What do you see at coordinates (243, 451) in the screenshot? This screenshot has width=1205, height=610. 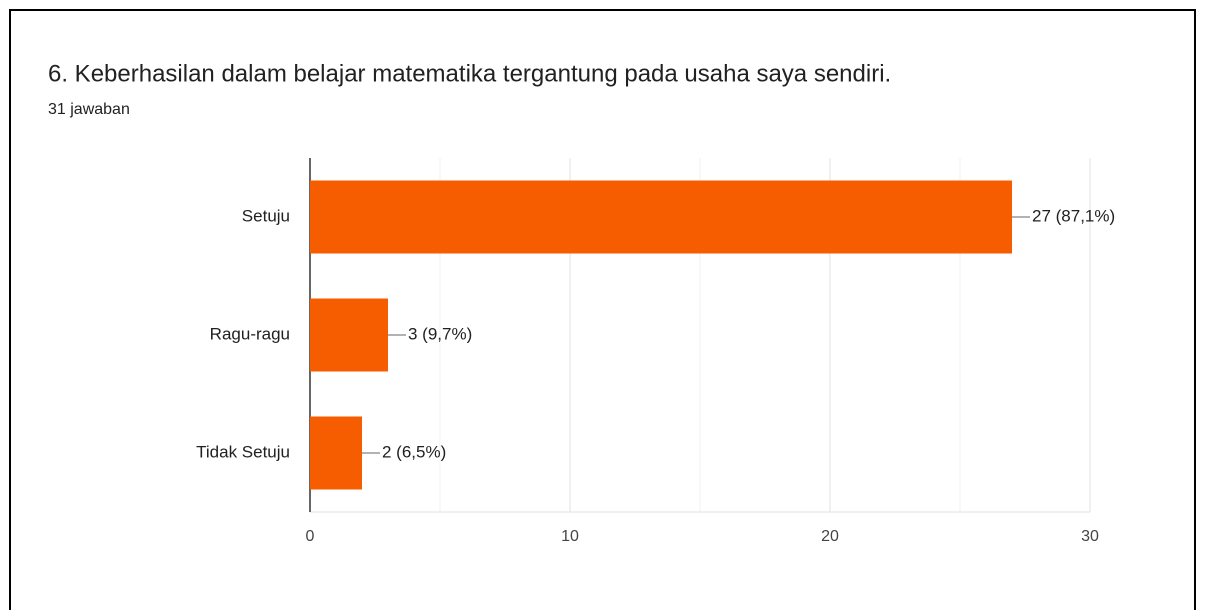 I see `y-tick-label: Tidak Setuju` at bounding box center [243, 451].